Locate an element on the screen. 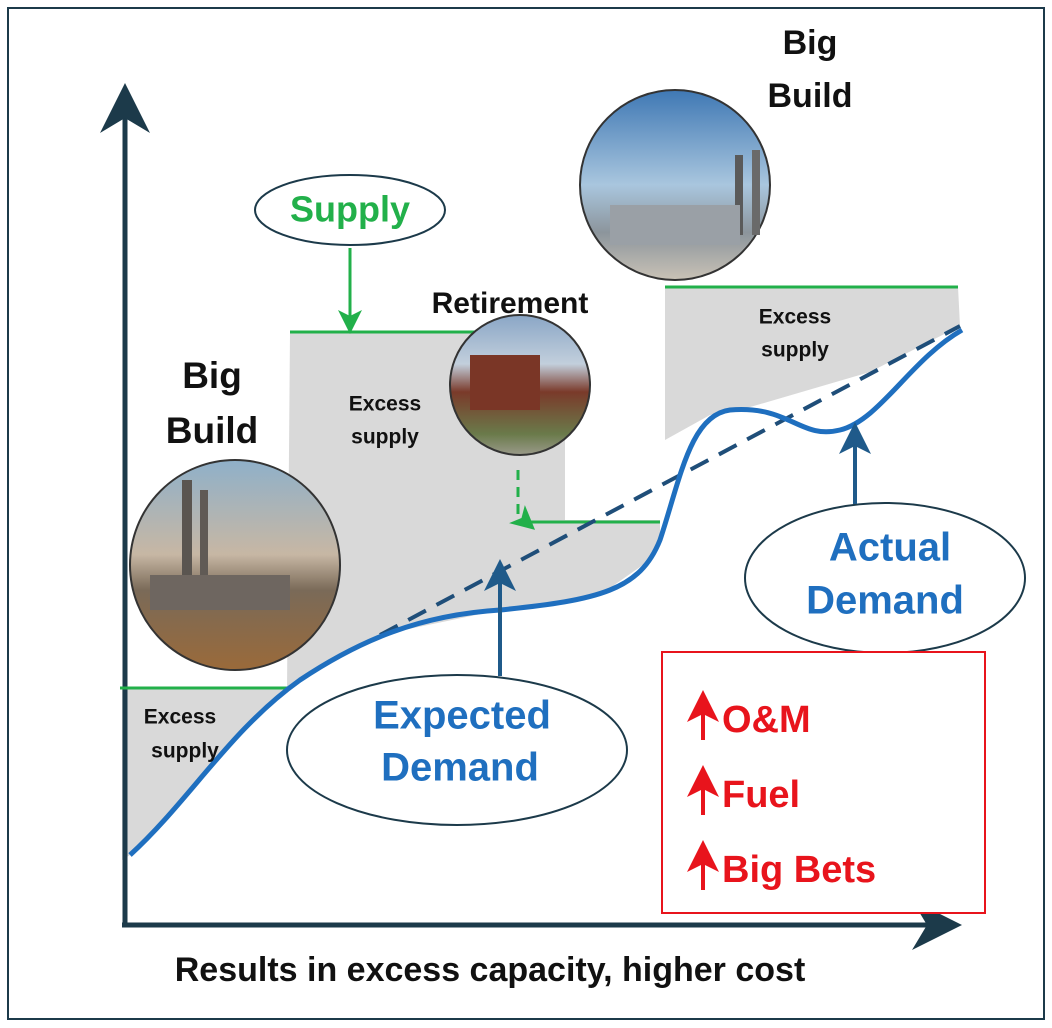 This screenshot has width=1052, height=1028. expected-bubble is located at coordinates (457, 750).